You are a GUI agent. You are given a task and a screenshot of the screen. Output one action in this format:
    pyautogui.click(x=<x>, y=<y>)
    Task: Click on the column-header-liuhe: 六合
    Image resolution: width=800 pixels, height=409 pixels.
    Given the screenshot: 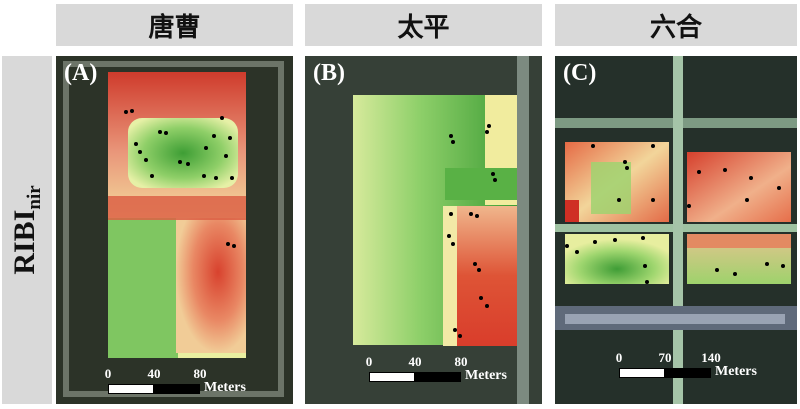 What is the action you would take?
    pyautogui.click(x=676, y=25)
    